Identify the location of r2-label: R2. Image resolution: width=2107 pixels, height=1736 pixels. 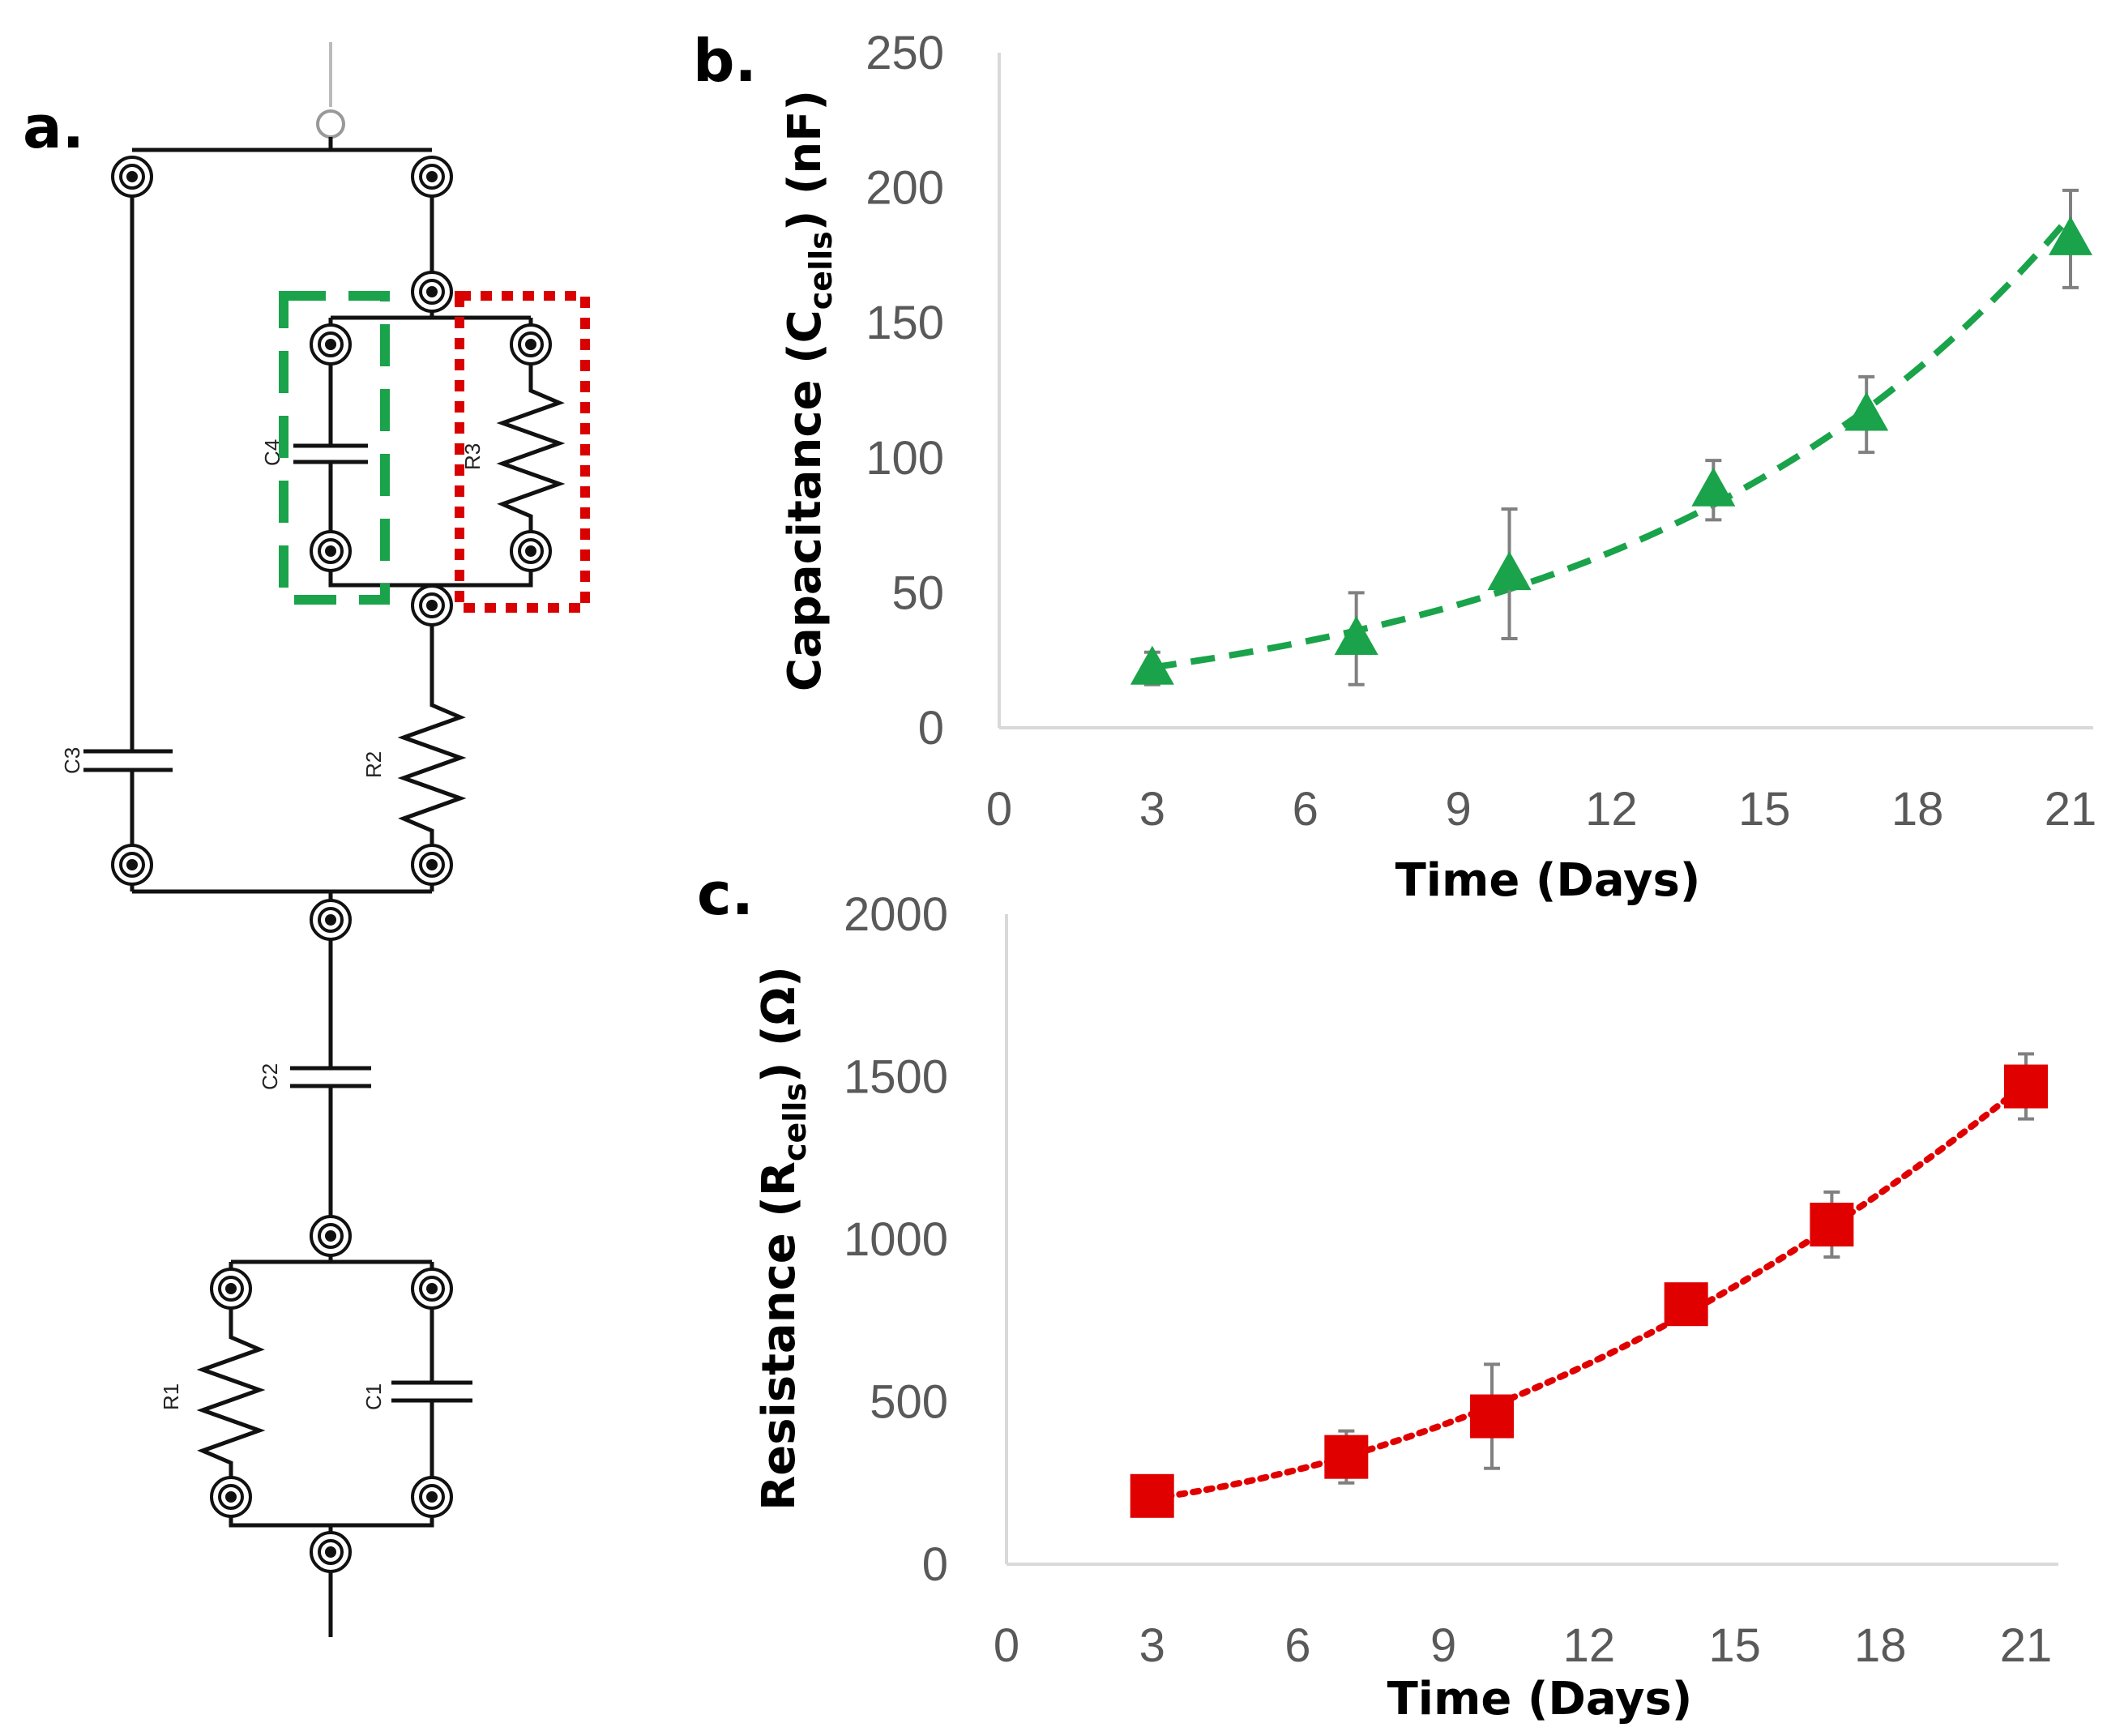
(373, 764).